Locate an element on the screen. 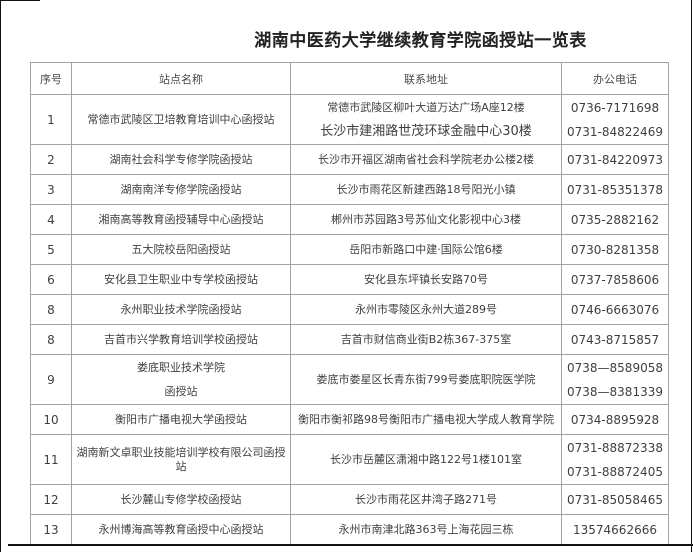  cell-line: 0746-6663076 is located at coordinates (615, 309).